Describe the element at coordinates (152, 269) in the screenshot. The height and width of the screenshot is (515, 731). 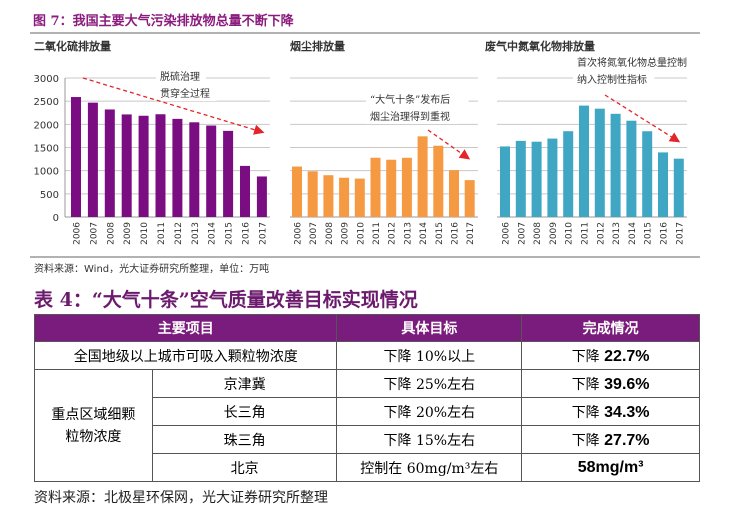
I see `figure-source: 资料来源：Wind，光大证券研究所整理，单位：万吨` at that location.